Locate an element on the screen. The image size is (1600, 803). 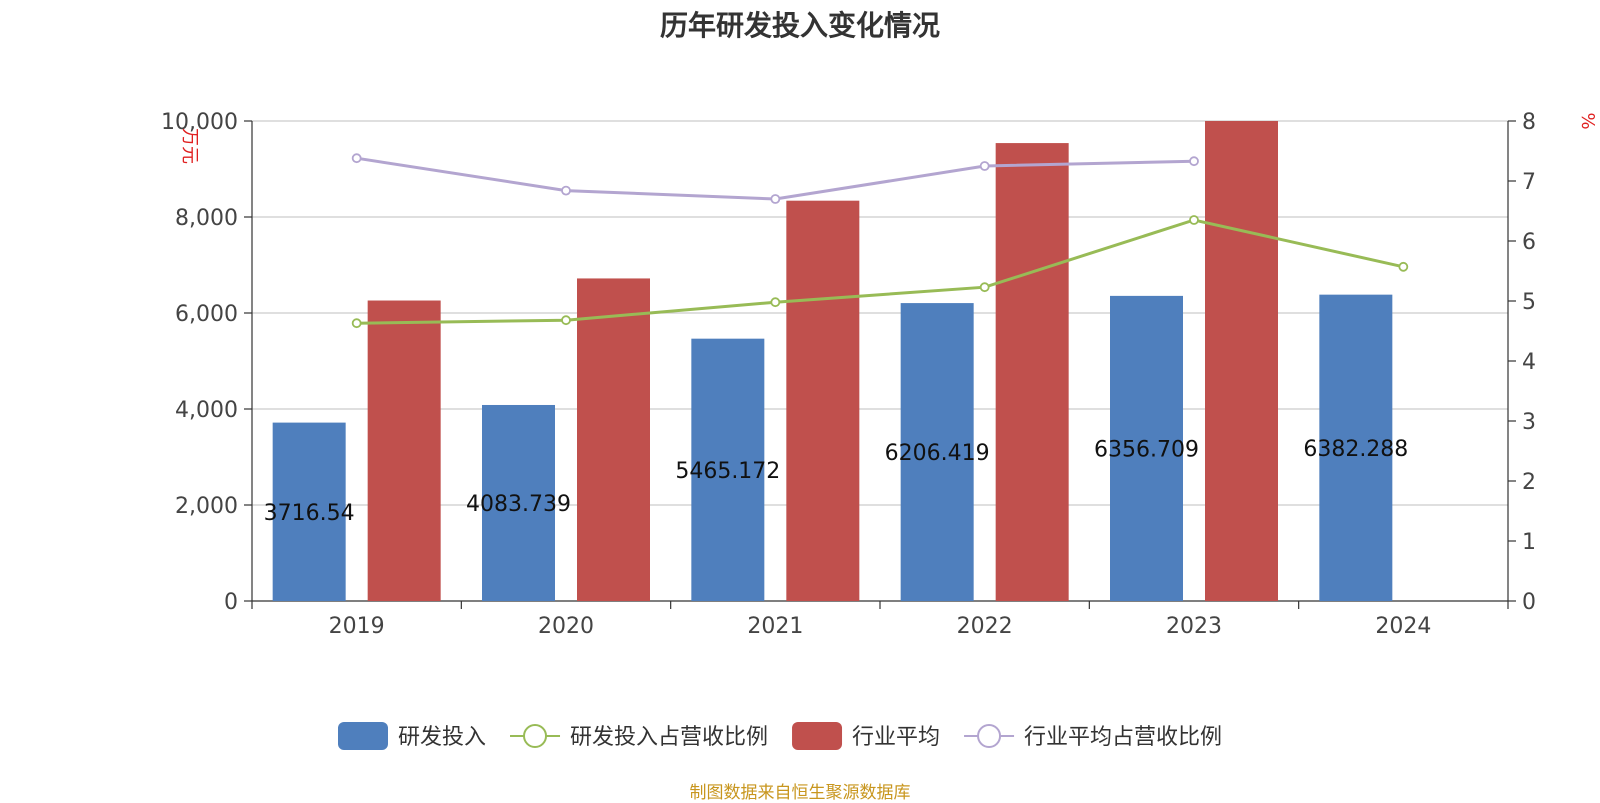
right-tick-label: 5 is located at coordinates (1529, 302).